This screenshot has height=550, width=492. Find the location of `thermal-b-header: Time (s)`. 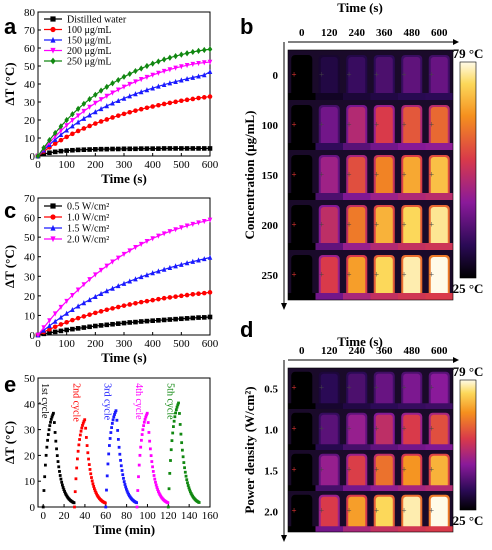

thermal-b-header: Time (s) is located at coordinates (360, 7).